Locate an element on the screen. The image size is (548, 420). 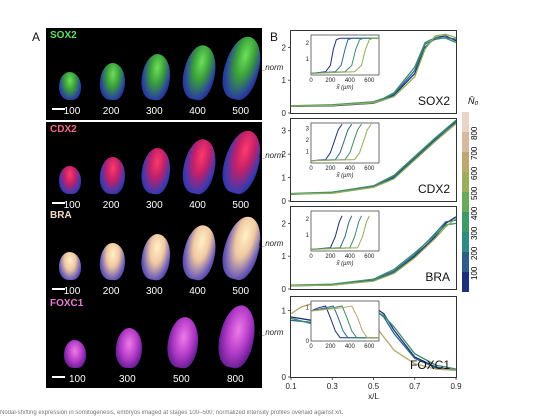
inset-chart: 0 1 0 200 400 600 is located at coordinates (343, 325).